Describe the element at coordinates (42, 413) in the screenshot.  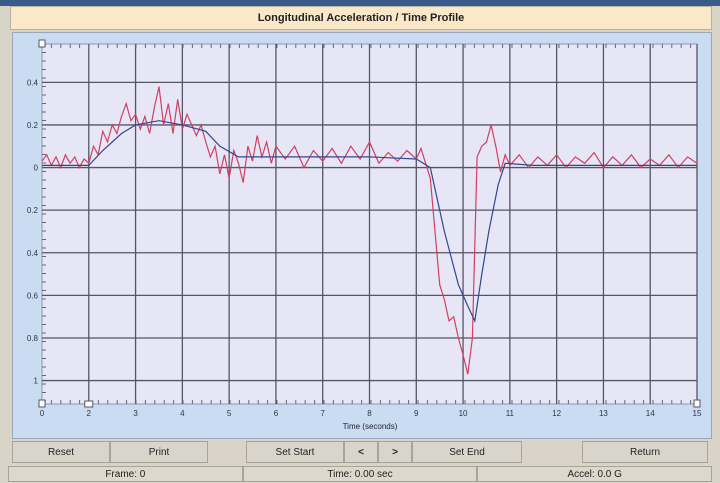
I see `x-tick-label: 0` at that location.